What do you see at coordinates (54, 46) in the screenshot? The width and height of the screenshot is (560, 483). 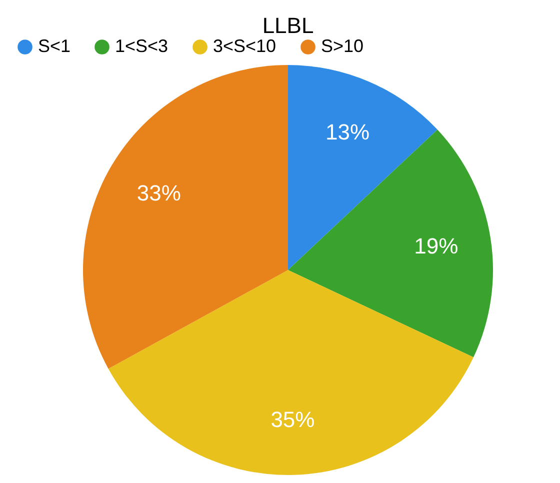 I see `legend-label: S<1` at bounding box center [54, 46].